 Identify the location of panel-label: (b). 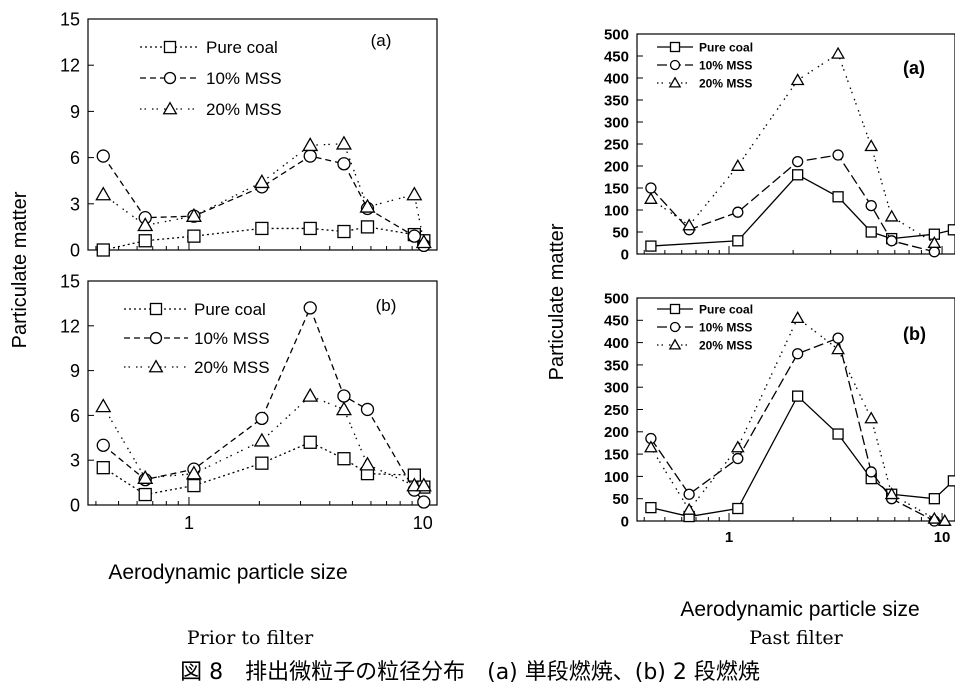
(914, 334).